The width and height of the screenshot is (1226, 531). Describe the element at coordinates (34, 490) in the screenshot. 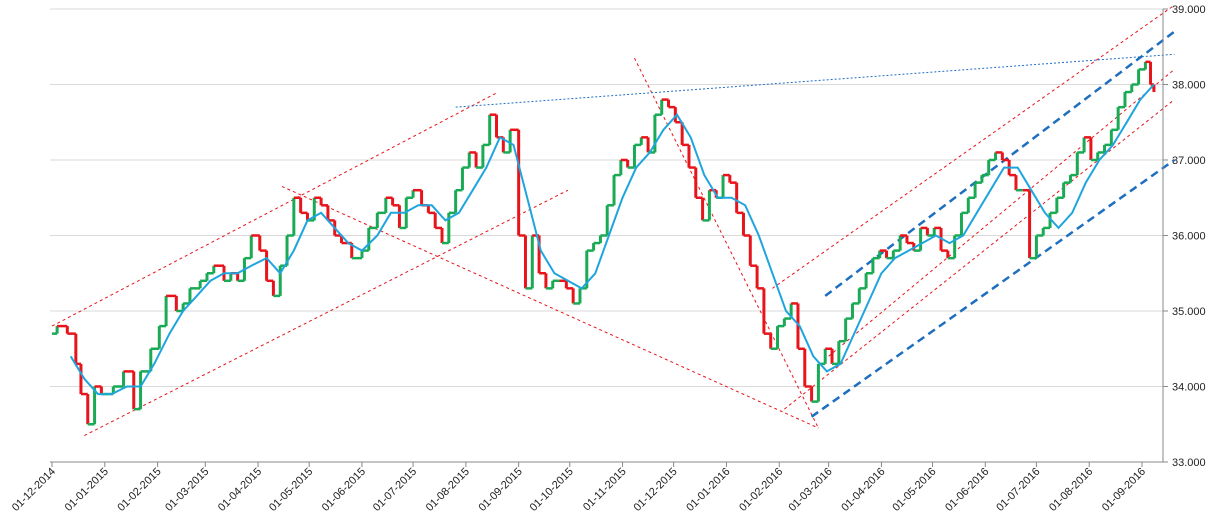

I see `x-tick-label: 01-12-2014` at that location.